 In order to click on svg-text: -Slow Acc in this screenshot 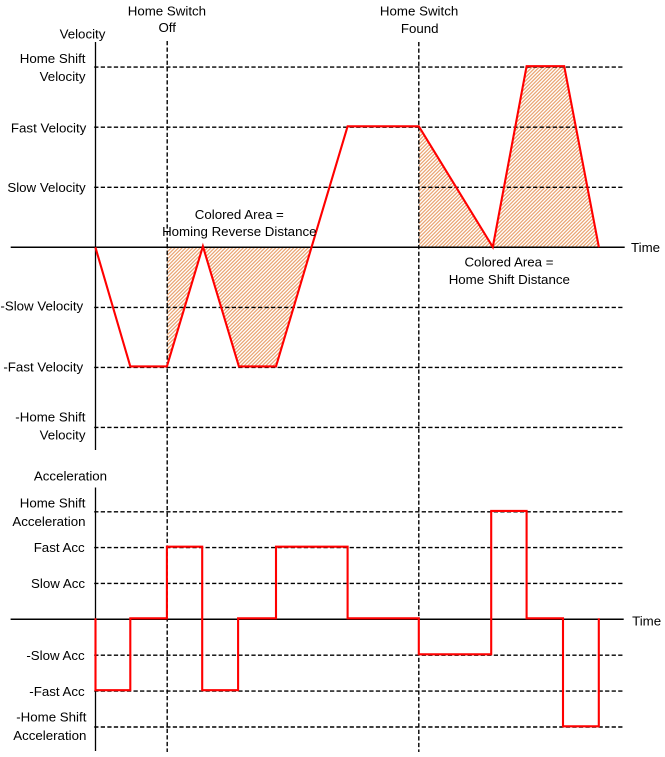, I will do `click(55, 655)`.